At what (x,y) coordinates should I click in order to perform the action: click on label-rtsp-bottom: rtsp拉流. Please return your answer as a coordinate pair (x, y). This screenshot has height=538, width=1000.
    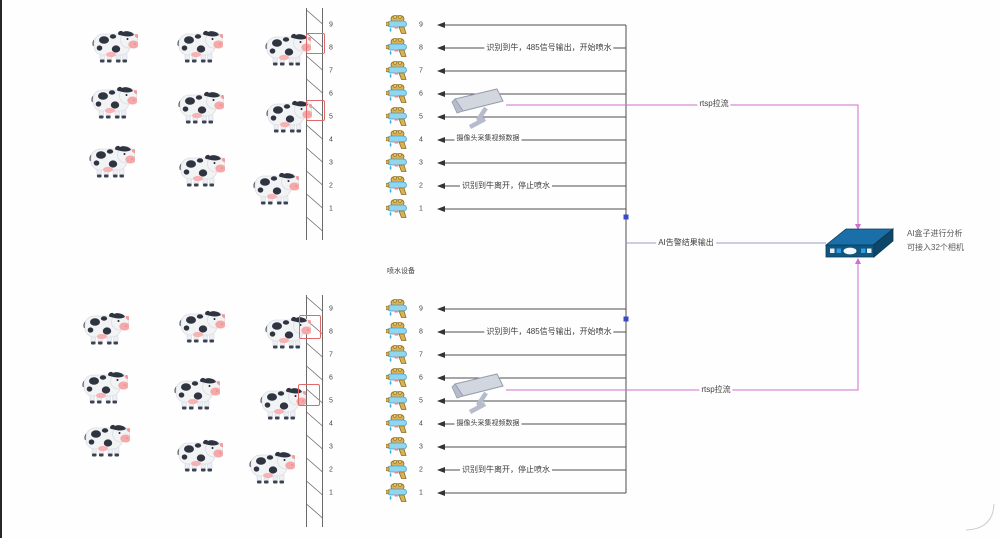
    Looking at the image, I should click on (716, 390).